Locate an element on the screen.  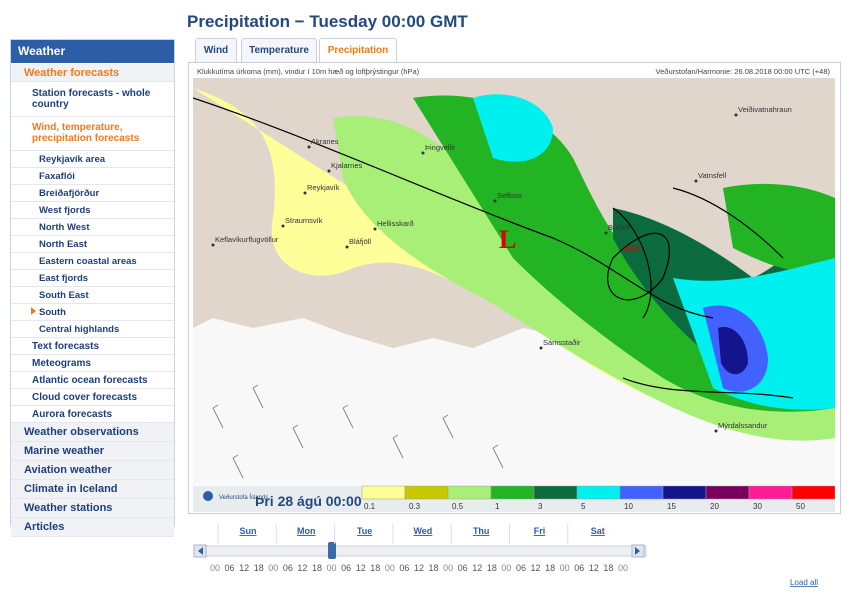
menu-item: Central highlands is located at coordinates (92, 329).